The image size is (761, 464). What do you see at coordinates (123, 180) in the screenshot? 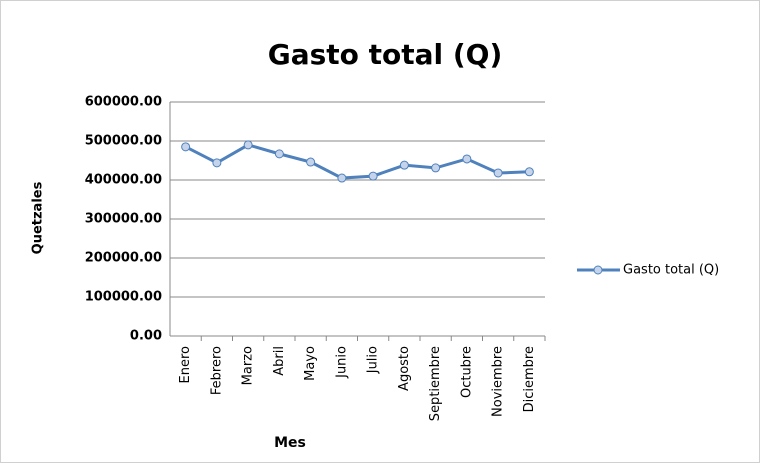
I see `y-tick-label: 400000.00` at bounding box center [123, 180].